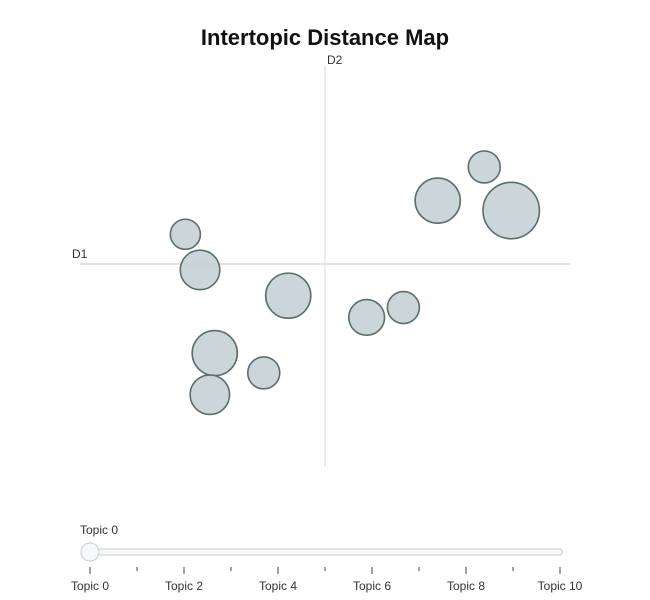 The height and width of the screenshot is (600, 650). What do you see at coordinates (184, 586) in the screenshot?
I see `slider-tick-label: Topic 2` at bounding box center [184, 586].